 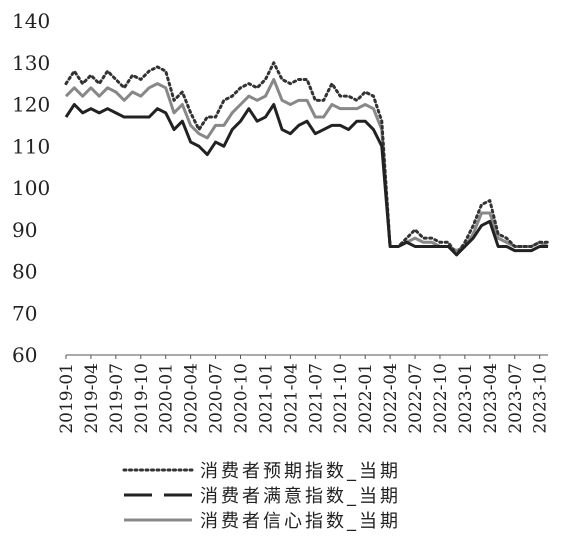 What do you see at coordinates (92, 398) in the screenshot?
I see `x-tick-label: 2019-04` at bounding box center [92, 398].